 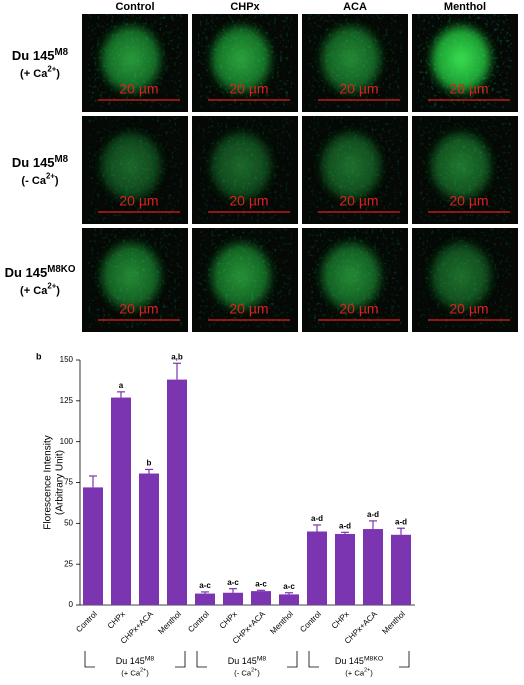 I want to click on y-tick-label: 150, so click(x=67, y=359).